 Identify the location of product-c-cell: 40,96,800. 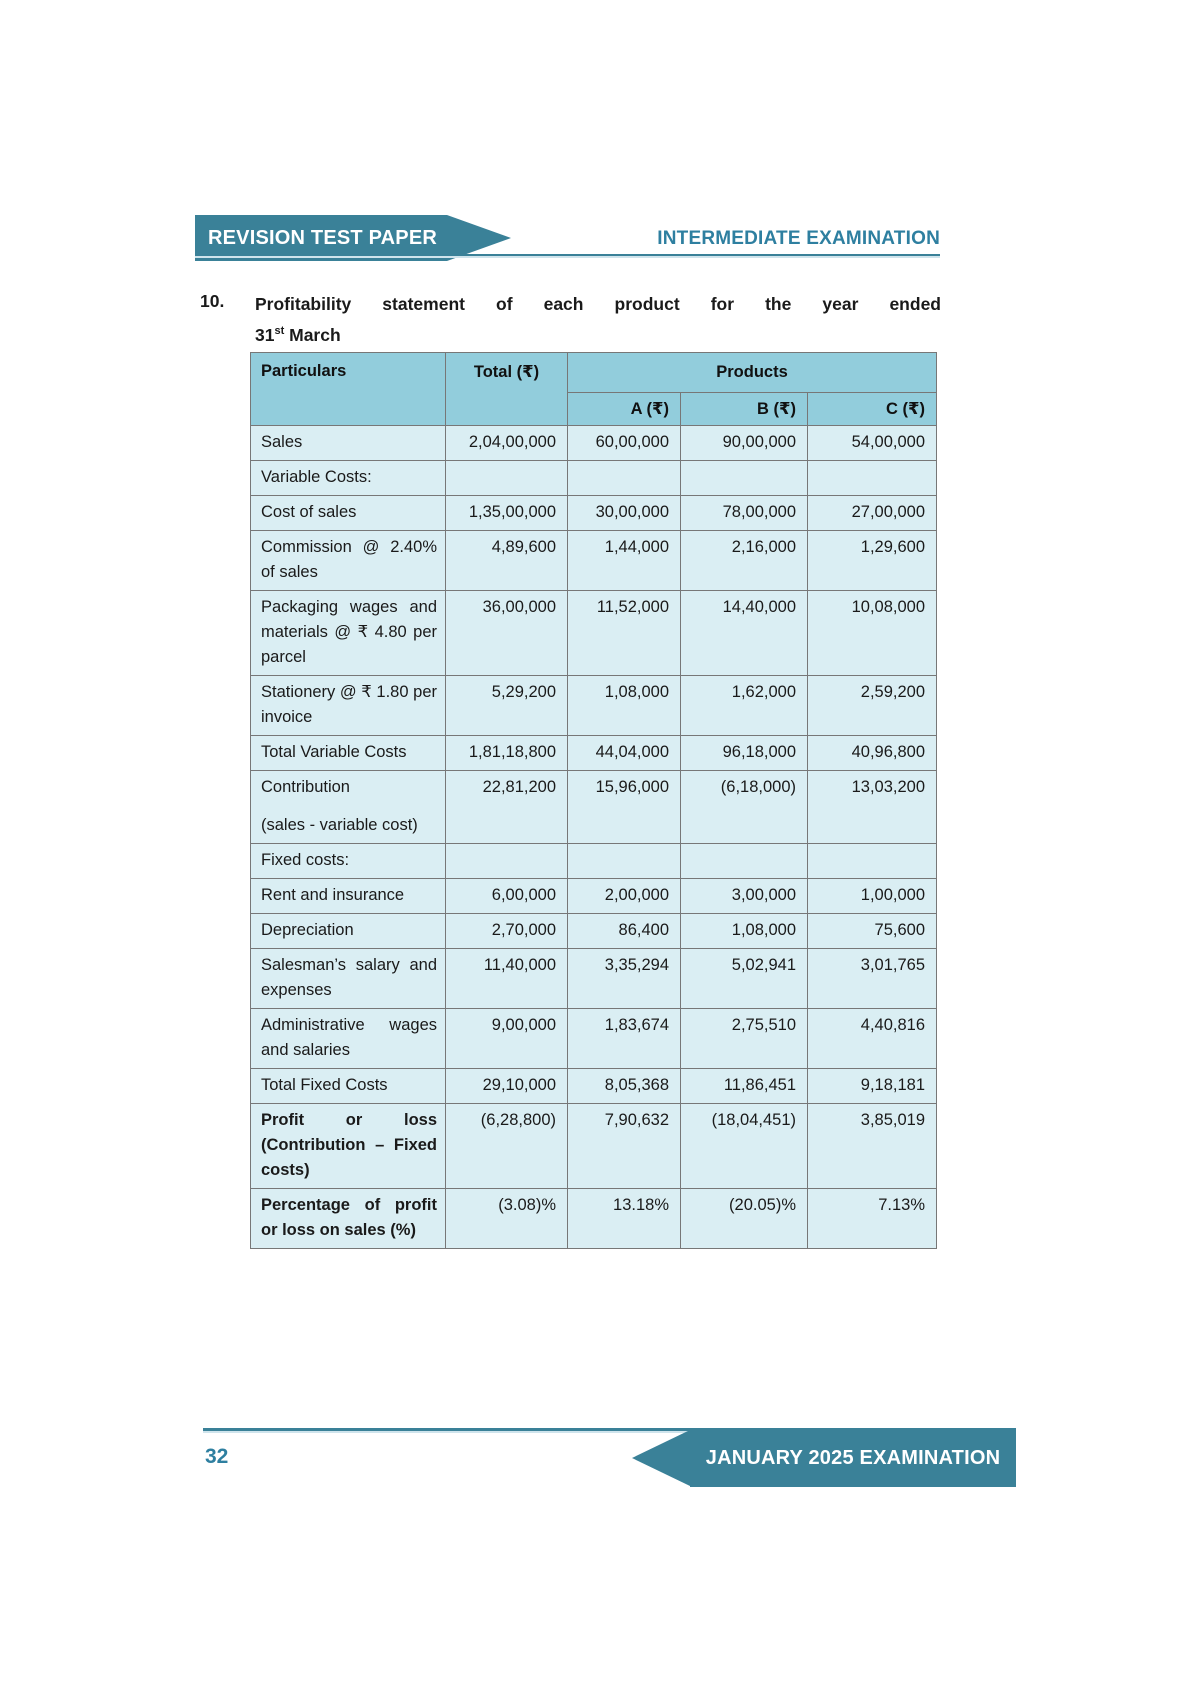
(872, 753).